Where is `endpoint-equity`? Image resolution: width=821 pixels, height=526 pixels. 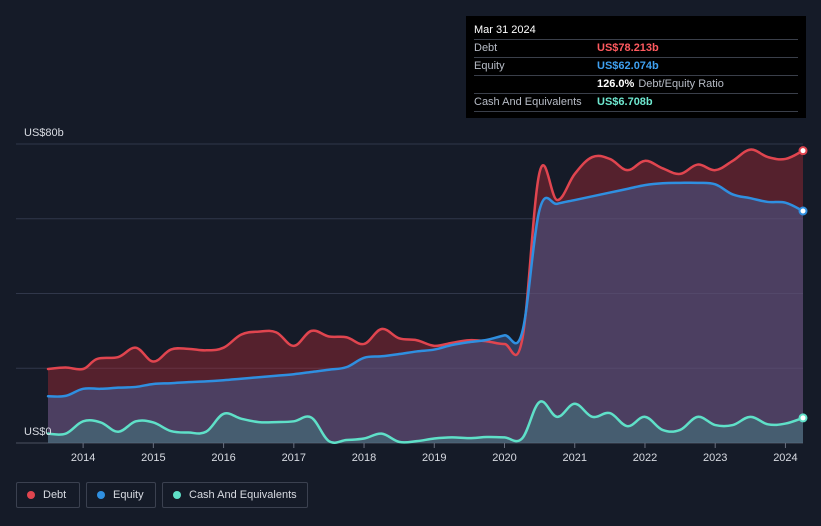
endpoint-equity is located at coordinates (803, 211).